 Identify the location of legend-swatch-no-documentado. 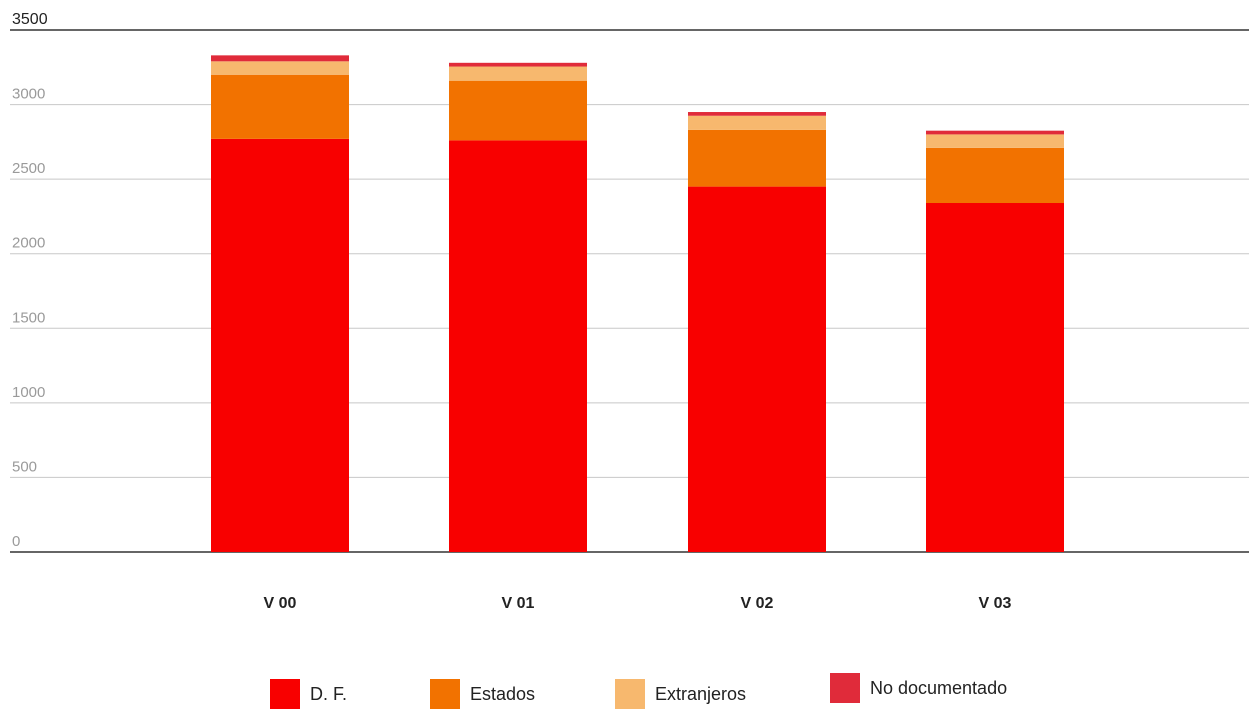
(845, 688).